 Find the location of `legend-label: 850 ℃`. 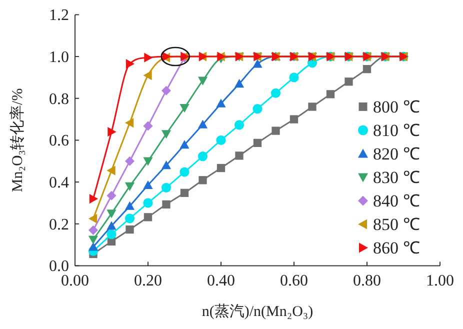

legend-label: 850 ℃ is located at coordinates (396, 224).